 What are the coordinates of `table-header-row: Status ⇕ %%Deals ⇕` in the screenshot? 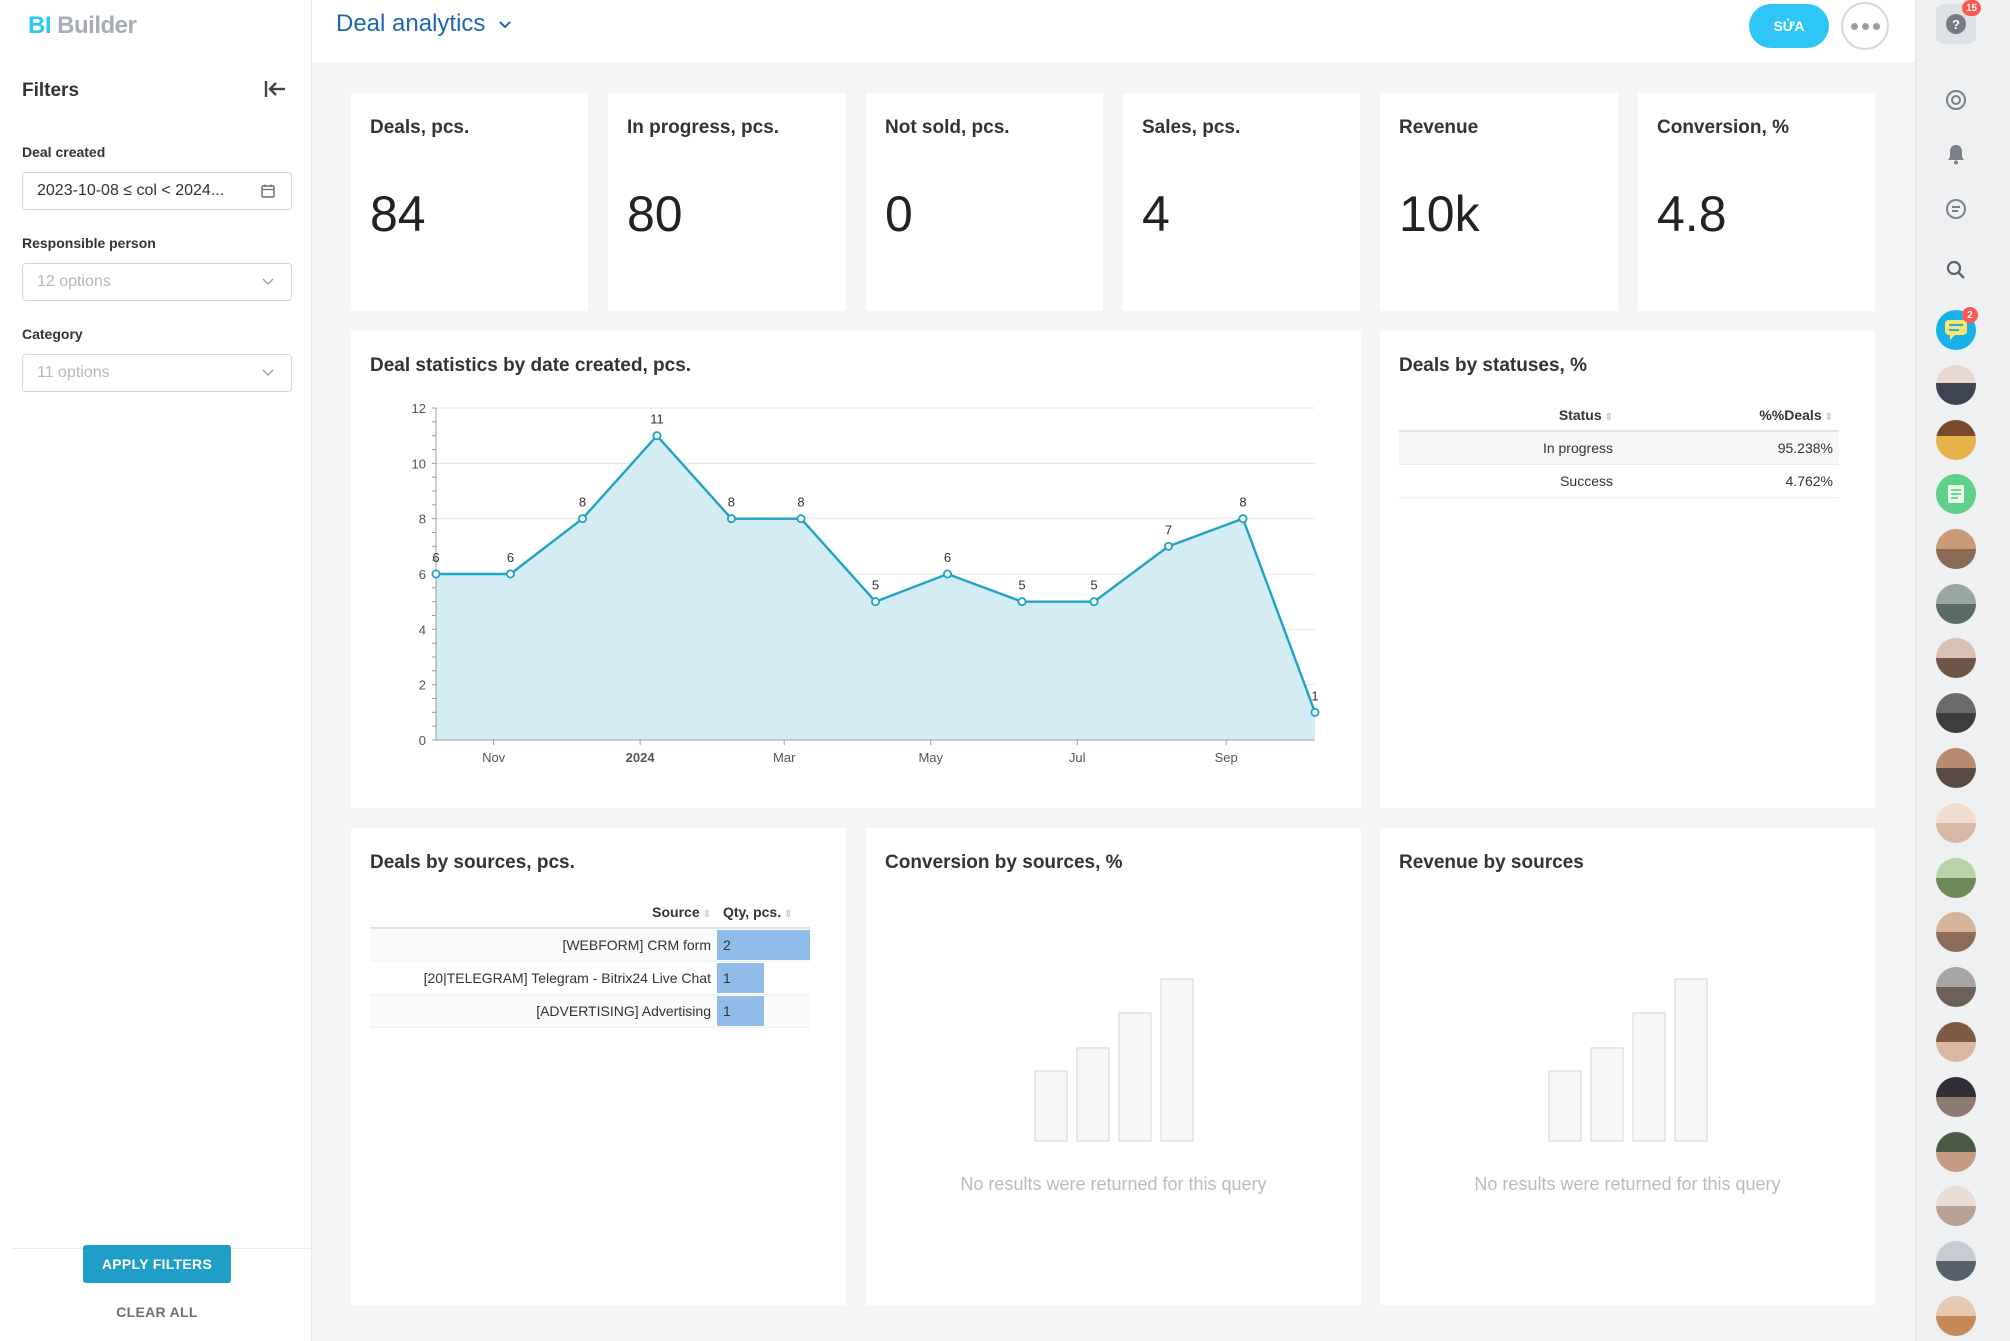 It's located at (1619, 415).